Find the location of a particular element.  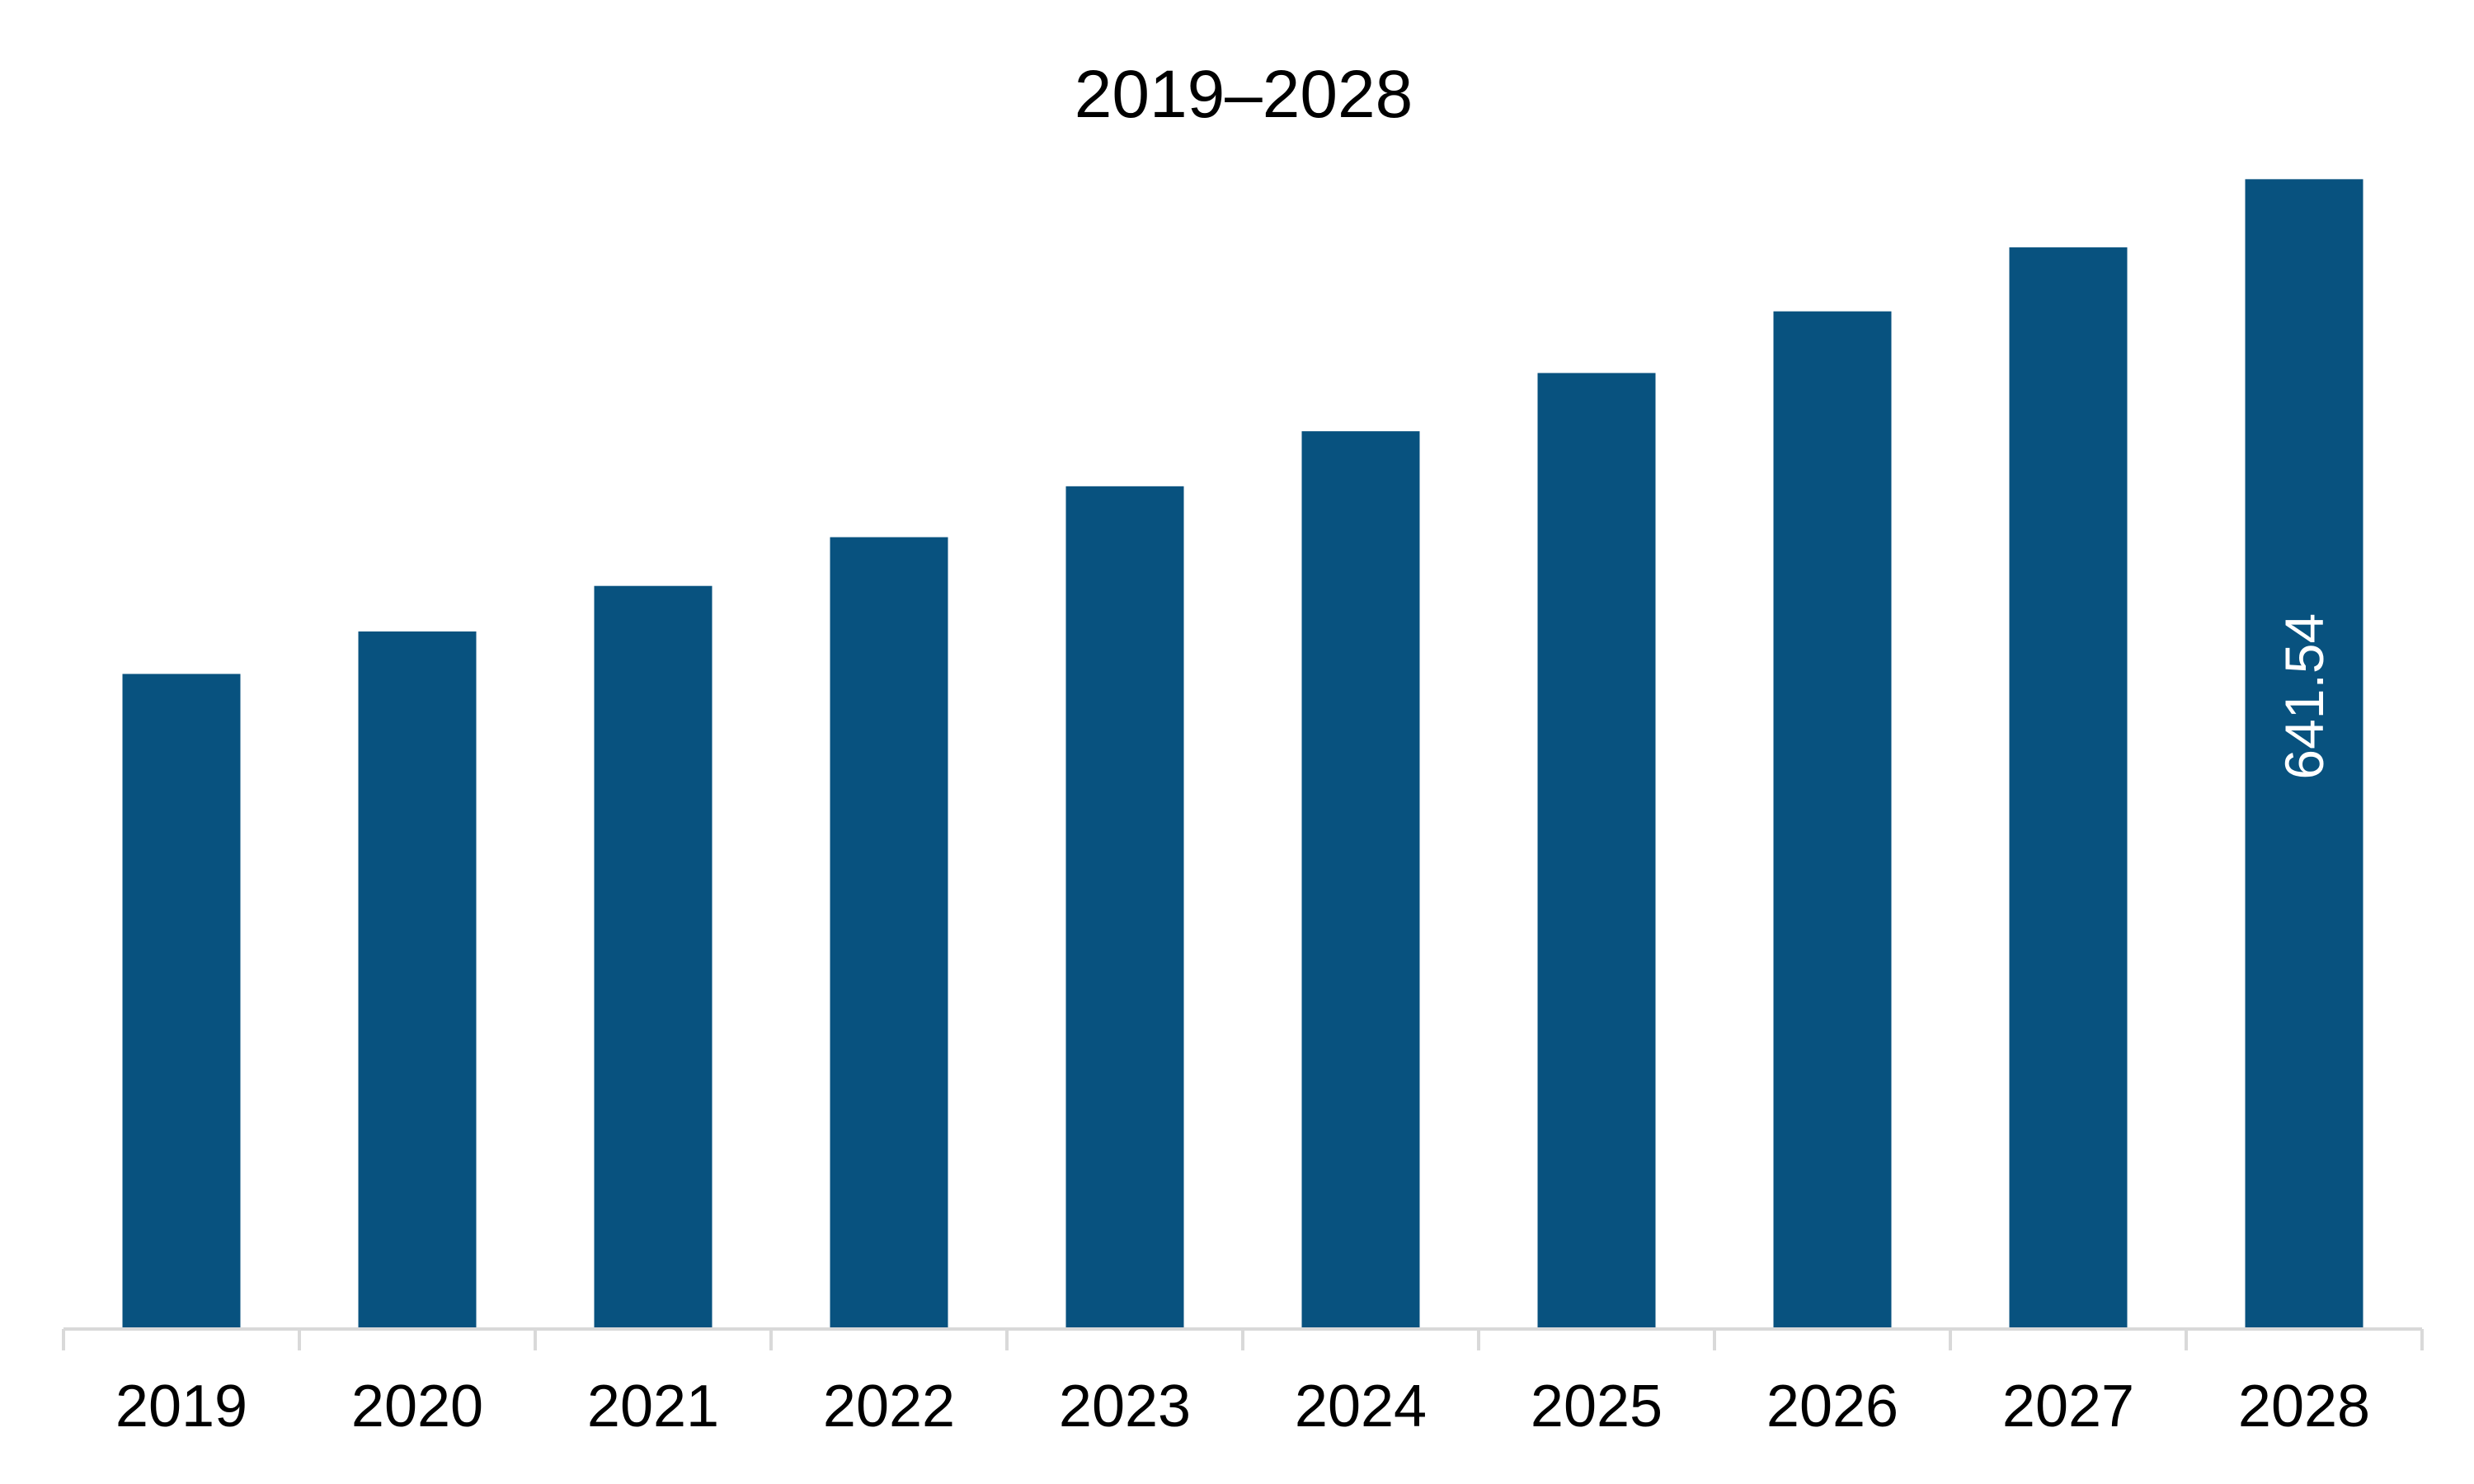

x-tick-label-2023: 2023 is located at coordinates (1125, 1406).